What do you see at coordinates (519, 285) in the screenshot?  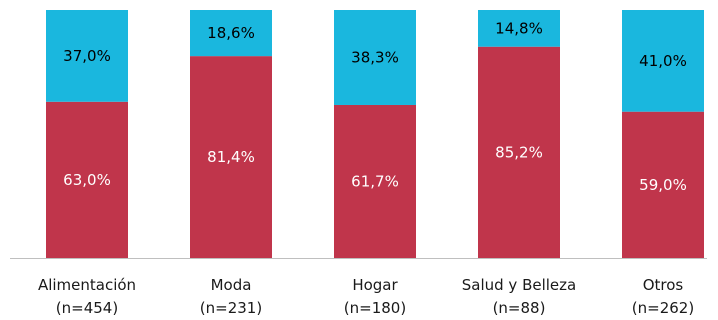 I see `category-label-3: Salud y Belleza` at bounding box center [519, 285].